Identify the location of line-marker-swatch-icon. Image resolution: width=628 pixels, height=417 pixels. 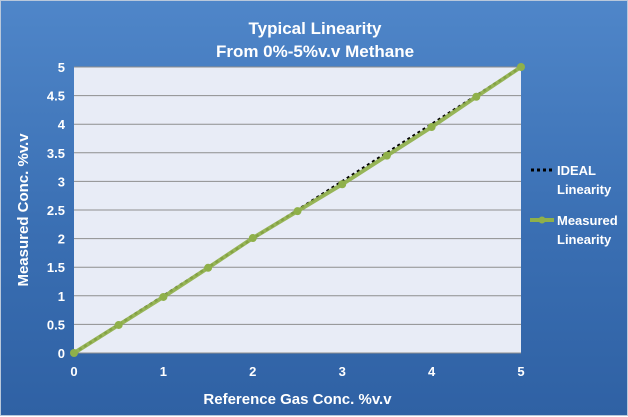
(542, 220).